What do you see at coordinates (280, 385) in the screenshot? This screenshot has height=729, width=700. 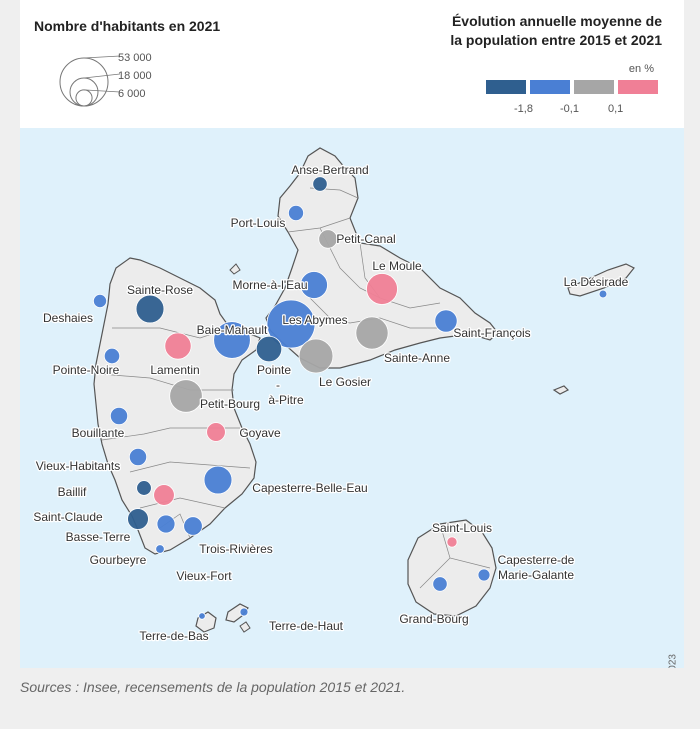 I see `label-pointe-pitre: Pointe -à-Pitre` at bounding box center [280, 385].